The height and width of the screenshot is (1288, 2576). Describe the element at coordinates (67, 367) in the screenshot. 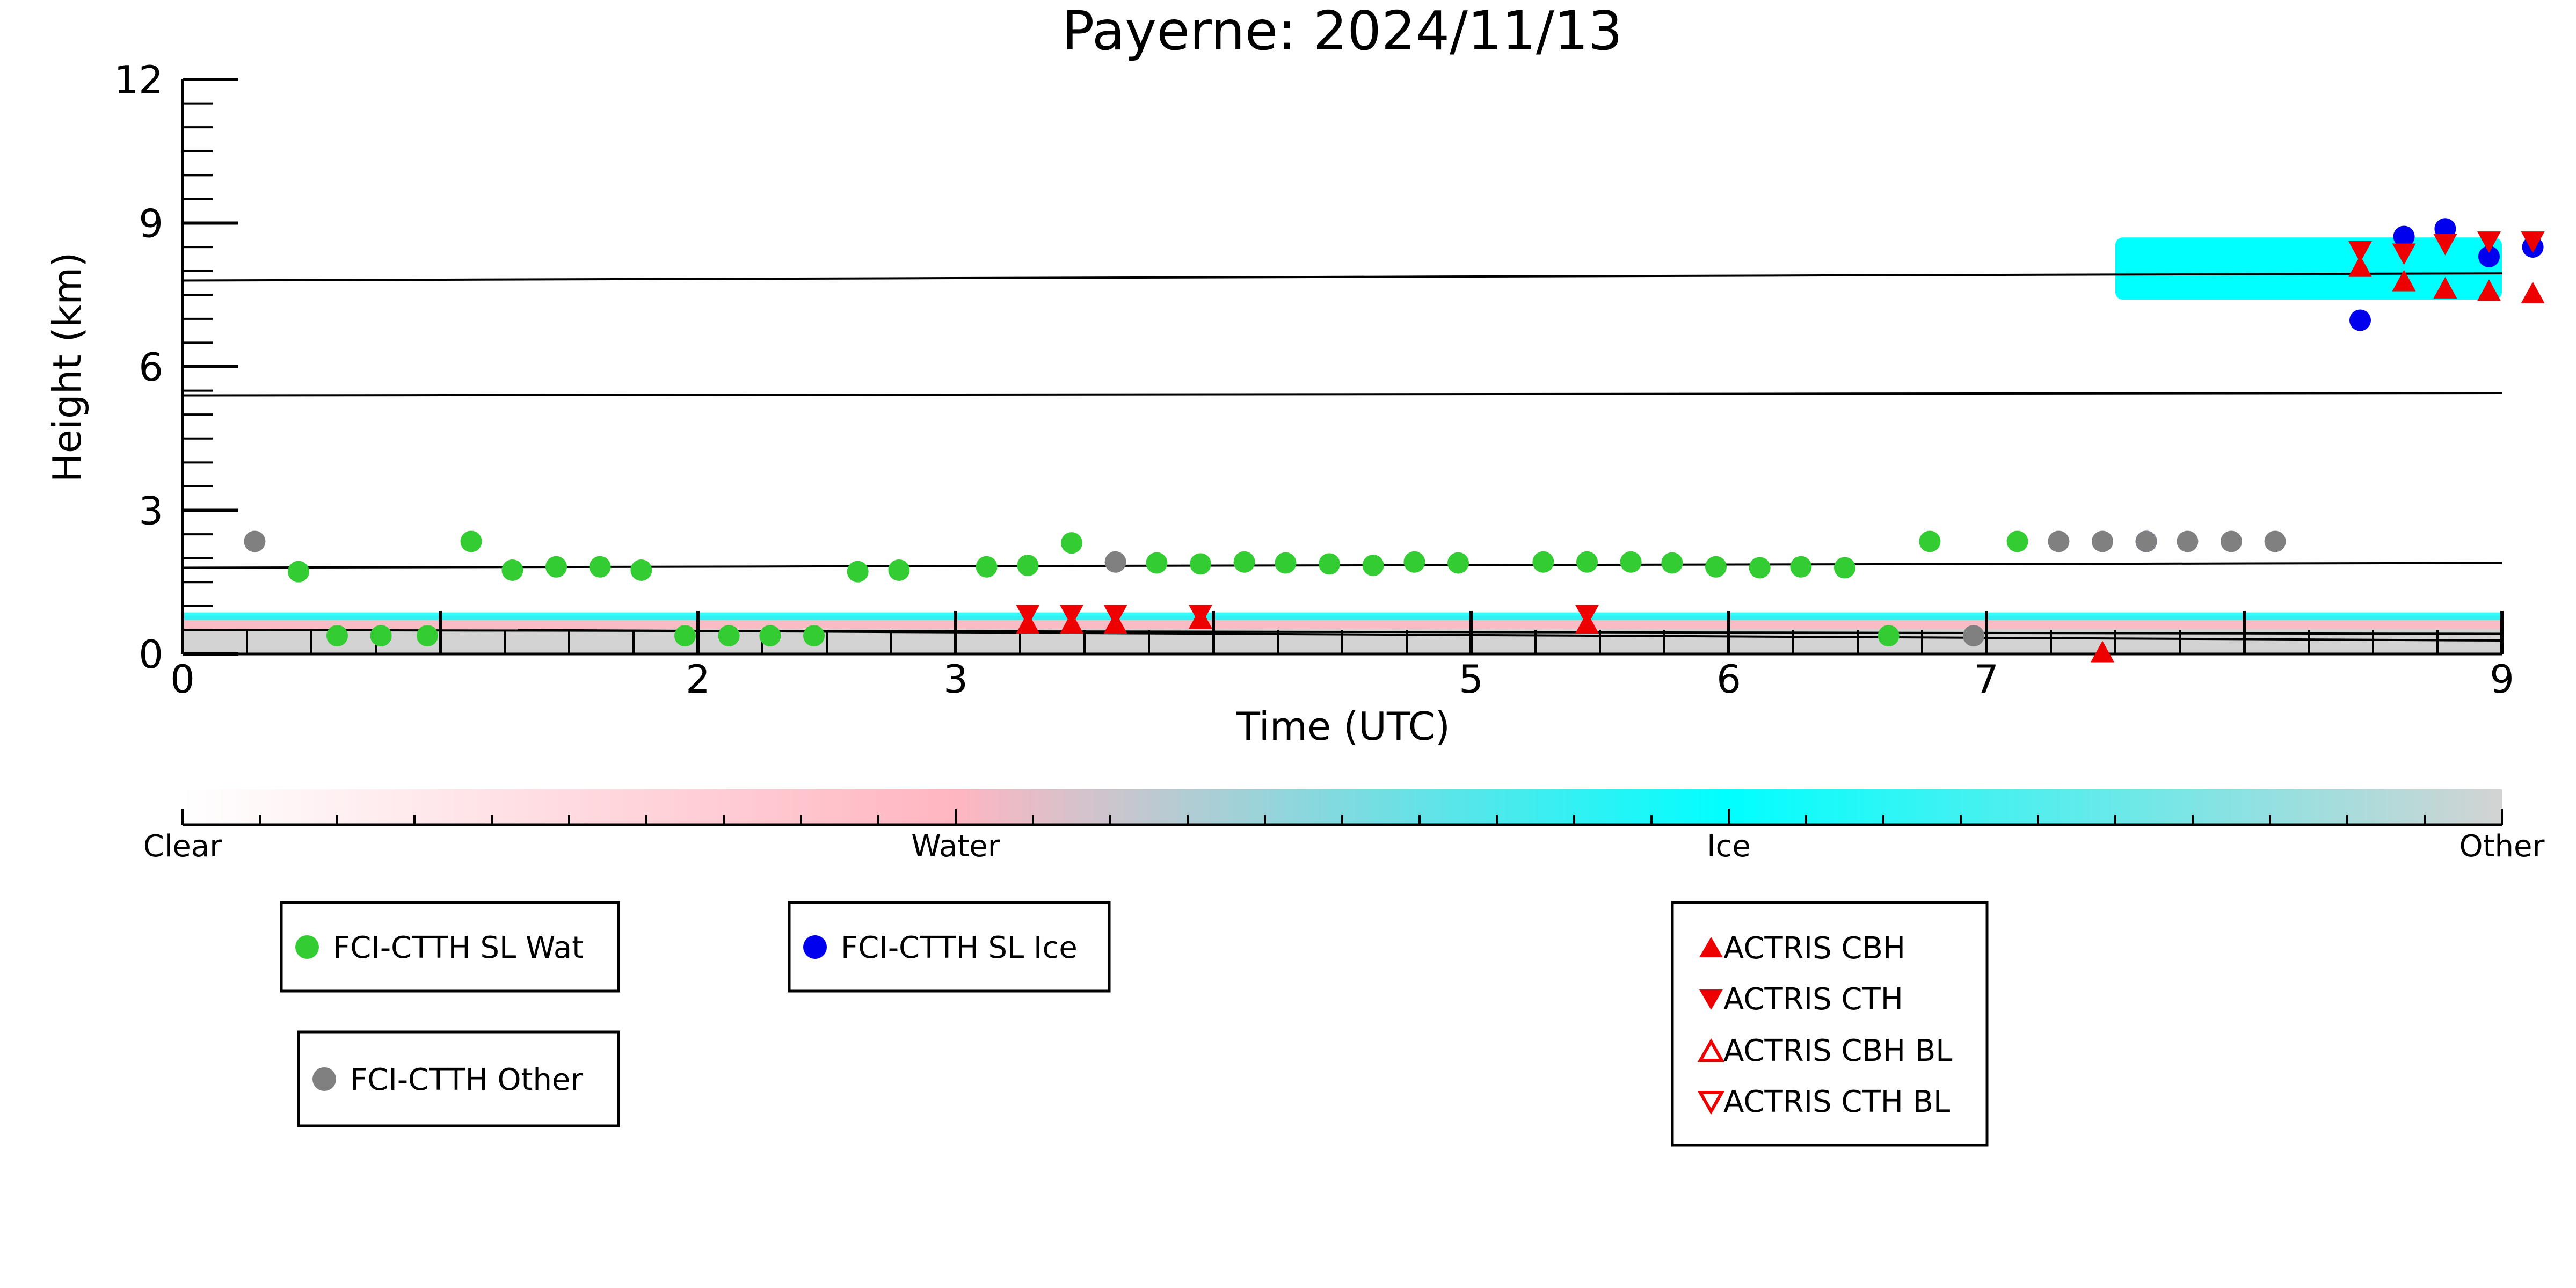

I see `y-axis-label: Height (km)` at that location.